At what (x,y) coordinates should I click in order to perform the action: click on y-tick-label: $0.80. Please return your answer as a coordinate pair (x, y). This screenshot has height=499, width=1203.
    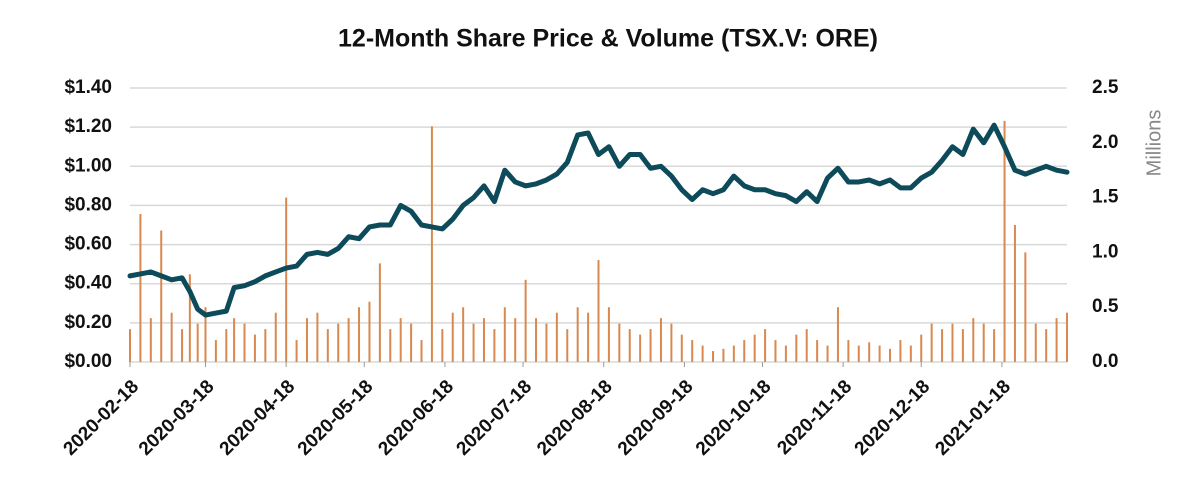
    Looking at the image, I should click on (88, 204).